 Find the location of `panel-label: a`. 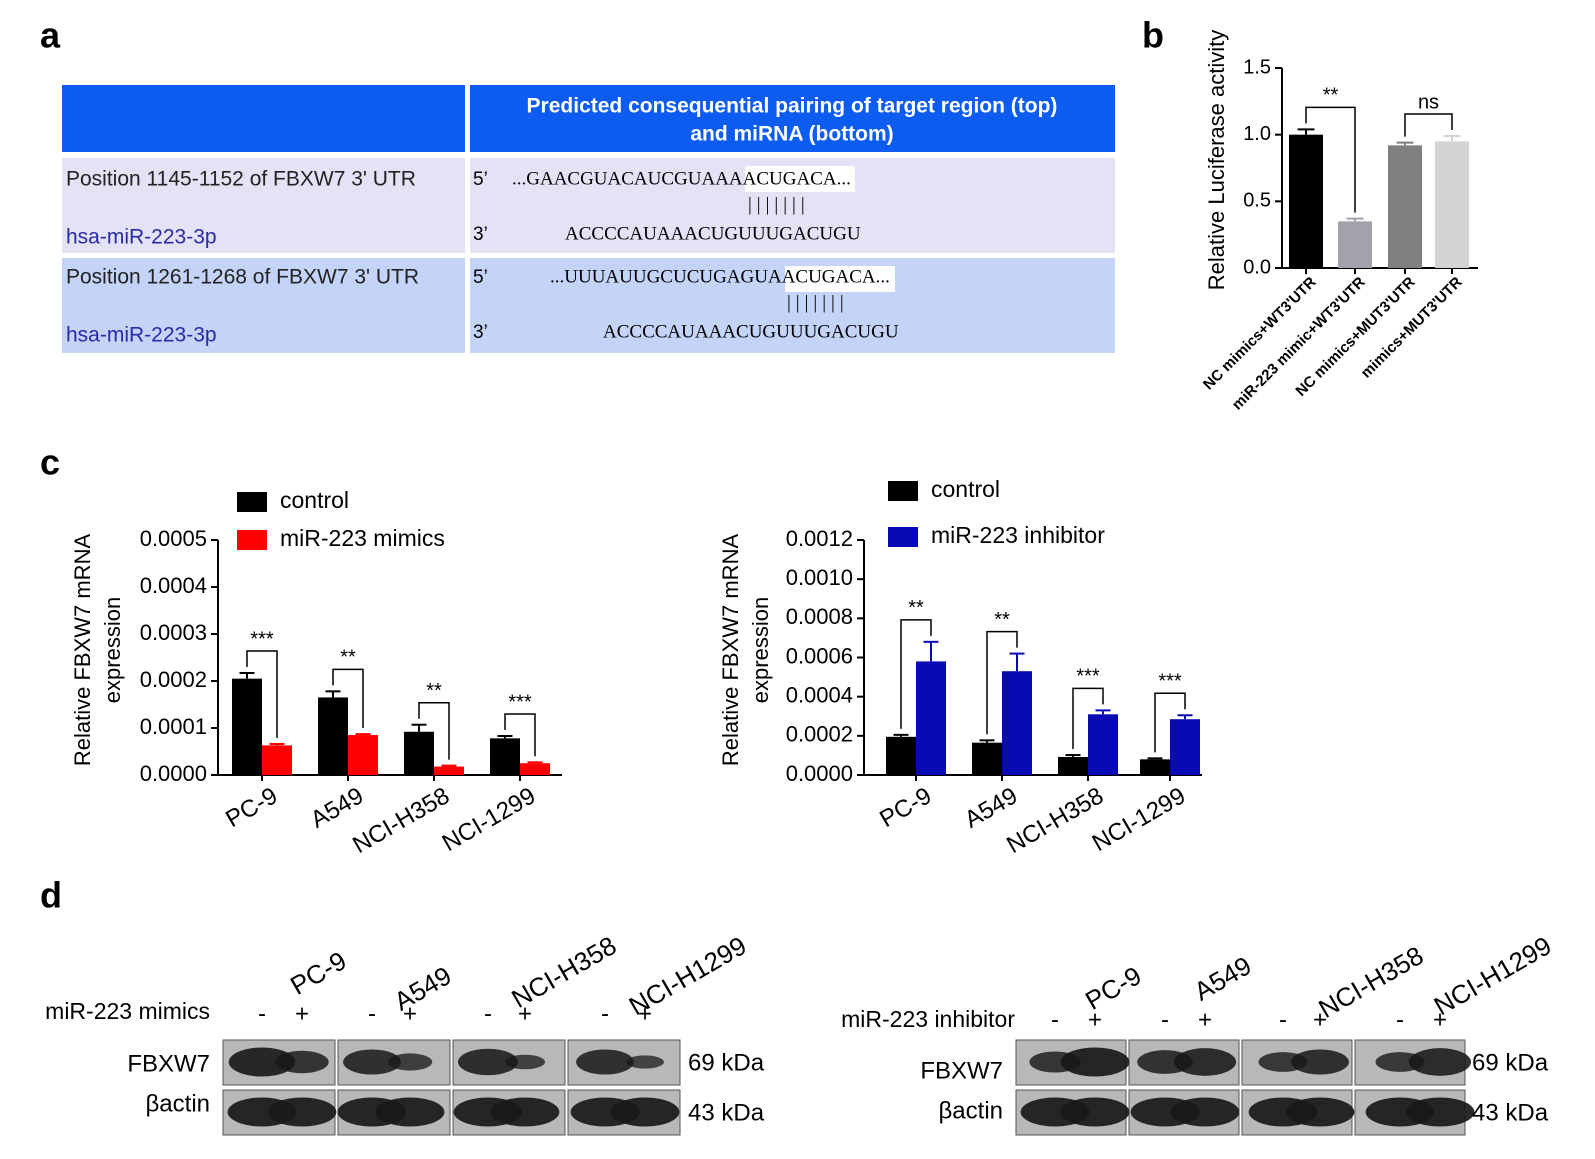

panel-label: a is located at coordinates (50, 35).